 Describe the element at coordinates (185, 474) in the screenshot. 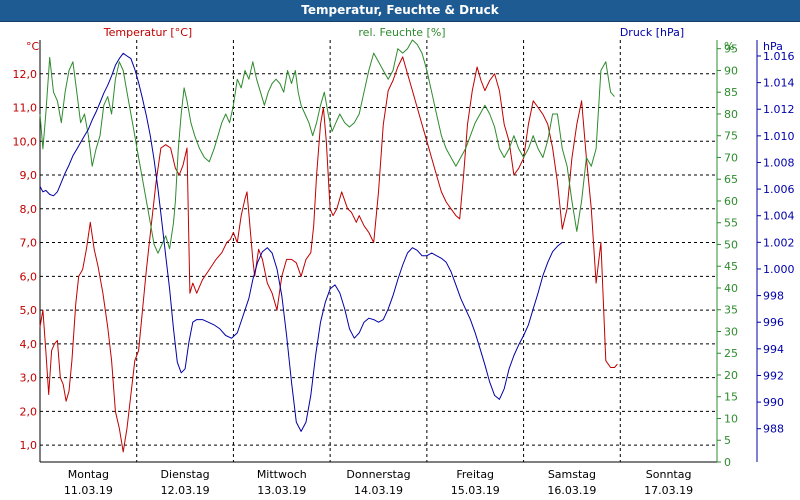

I see `day-label: Dienstag` at that location.